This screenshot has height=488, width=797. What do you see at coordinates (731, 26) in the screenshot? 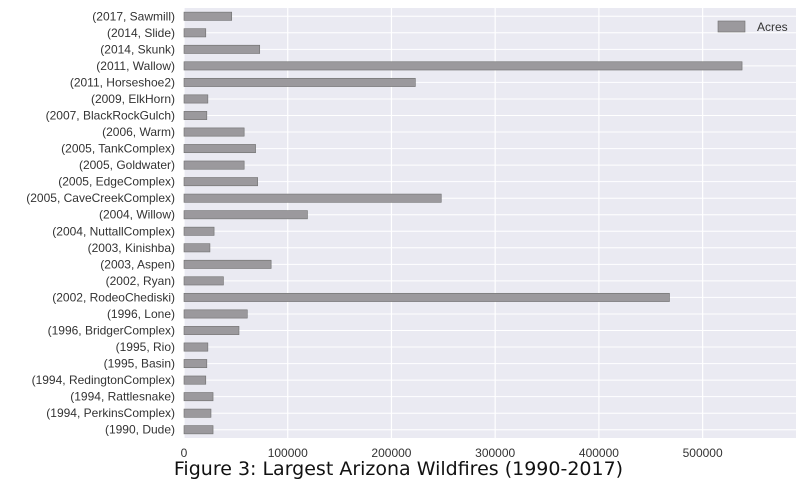
I see `legend-swatch` at bounding box center [731, 26].